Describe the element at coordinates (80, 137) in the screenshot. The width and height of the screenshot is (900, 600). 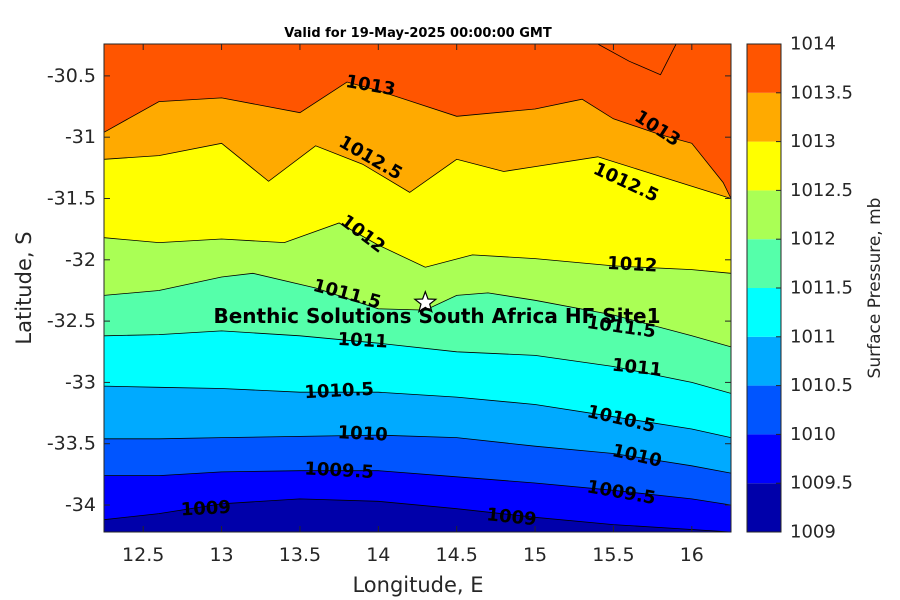
I see `y-tick-label: -31` at that location.